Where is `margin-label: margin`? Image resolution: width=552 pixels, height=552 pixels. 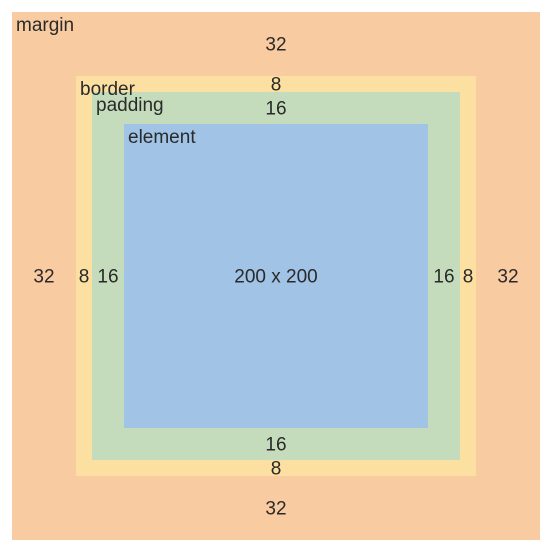 margin-label: margin is located at coordinates (45, 25).